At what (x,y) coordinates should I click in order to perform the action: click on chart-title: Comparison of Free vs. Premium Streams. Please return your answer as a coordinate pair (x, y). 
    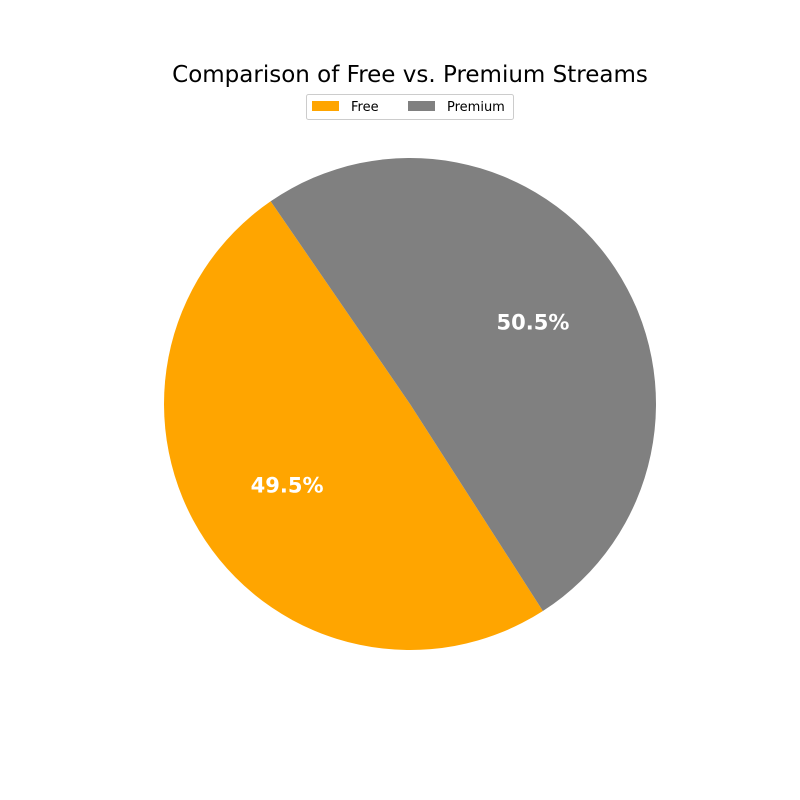
    Looking at the image, I should click on (410, 75).